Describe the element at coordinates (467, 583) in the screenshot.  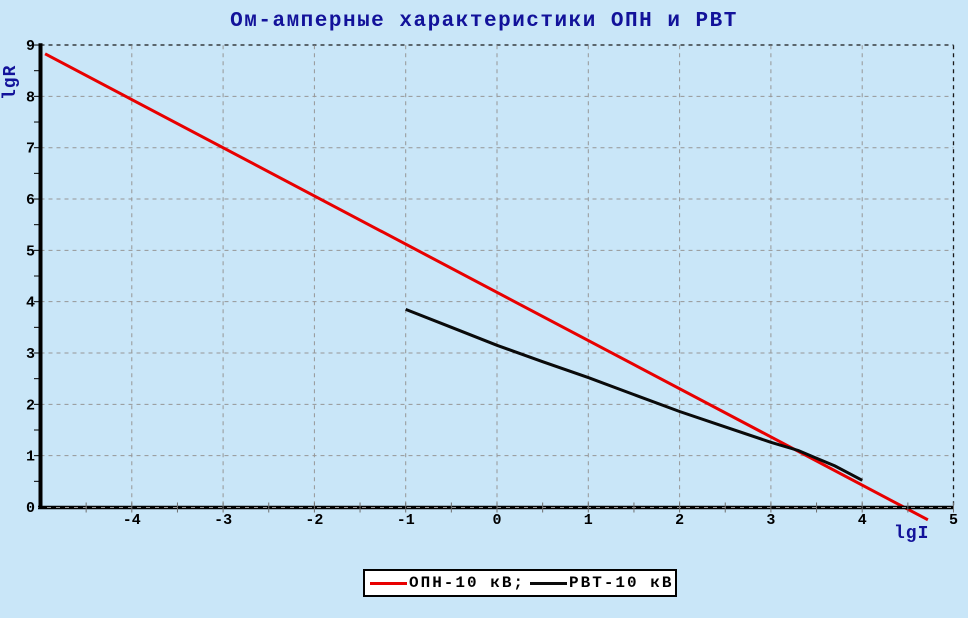
I see `legend-label-opn: ОПН-10 кВ;` at that location.